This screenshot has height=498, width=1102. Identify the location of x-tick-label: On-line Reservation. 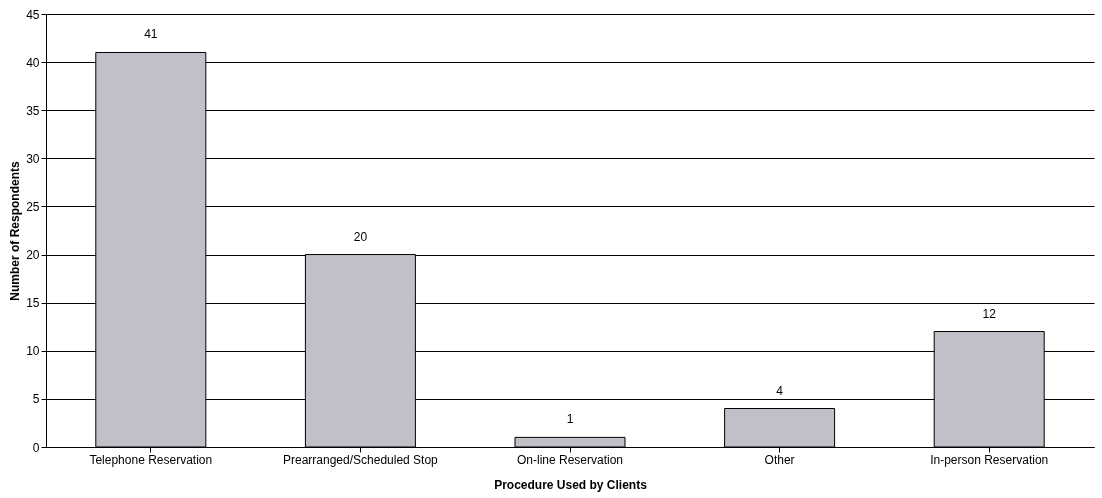
(570, 459).